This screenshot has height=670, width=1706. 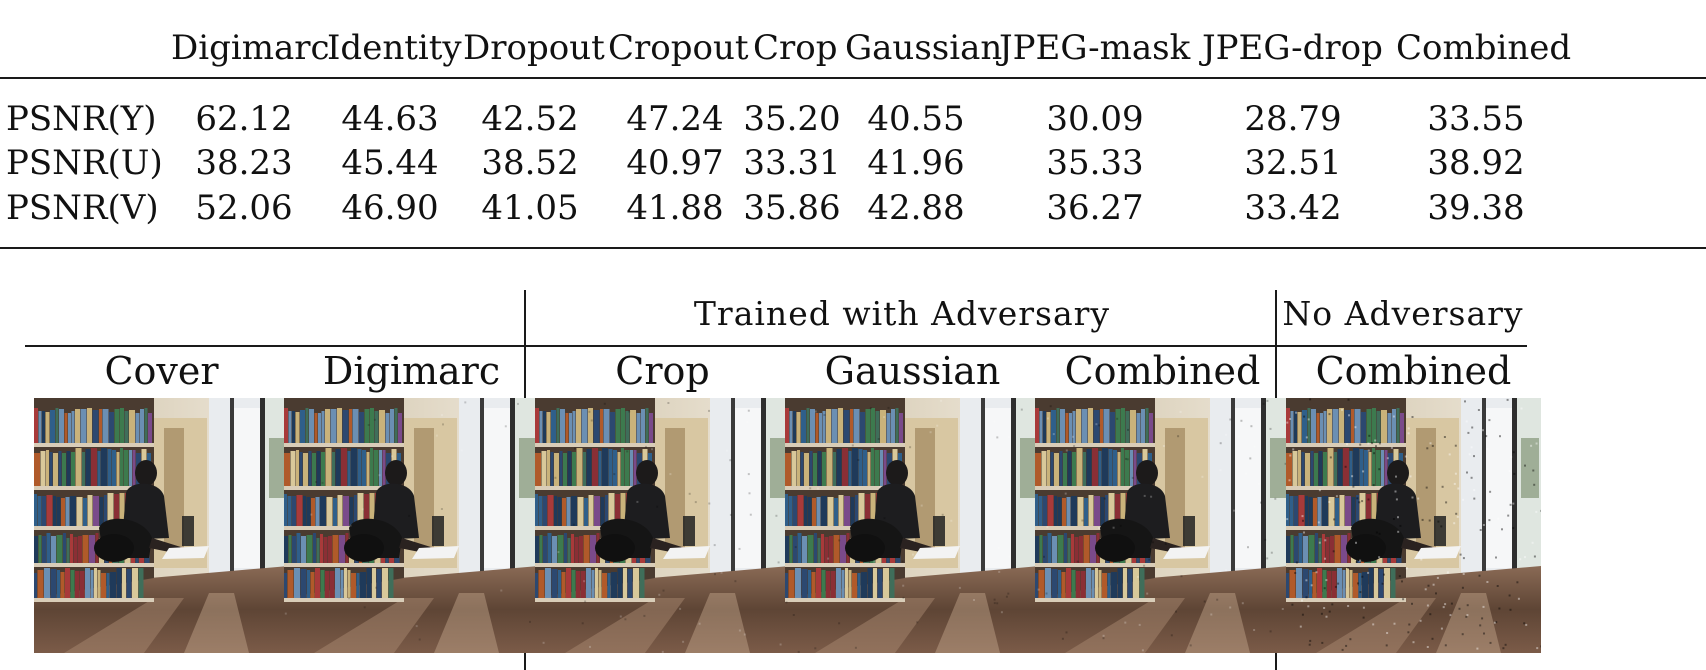 What do you see at coordinates (792, 119) in the screenshot?
I see `table-cell: 35.20` at bounding box center [792, 119].